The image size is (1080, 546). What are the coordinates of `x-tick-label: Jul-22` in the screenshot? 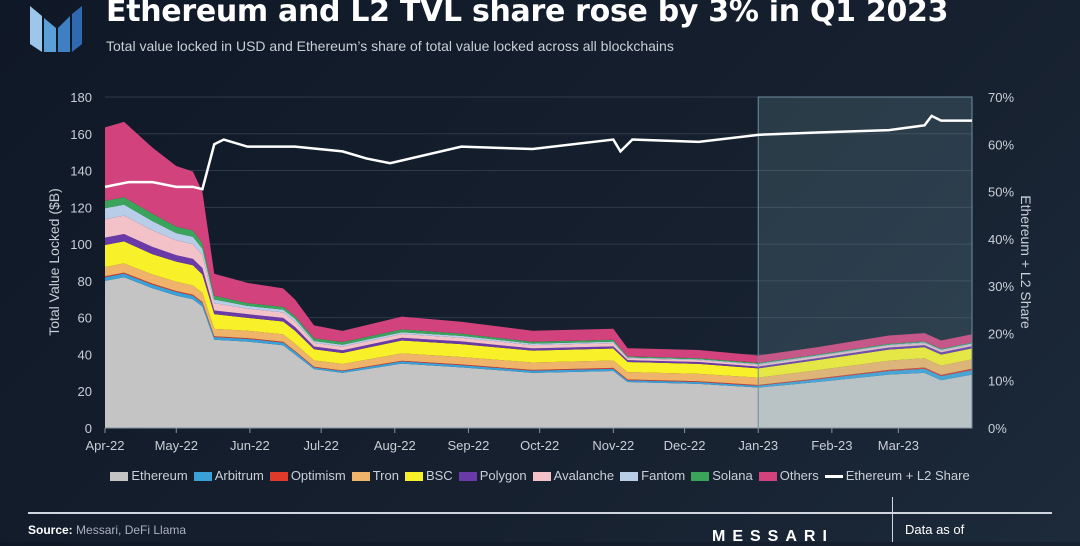 It's located at (320, 445).